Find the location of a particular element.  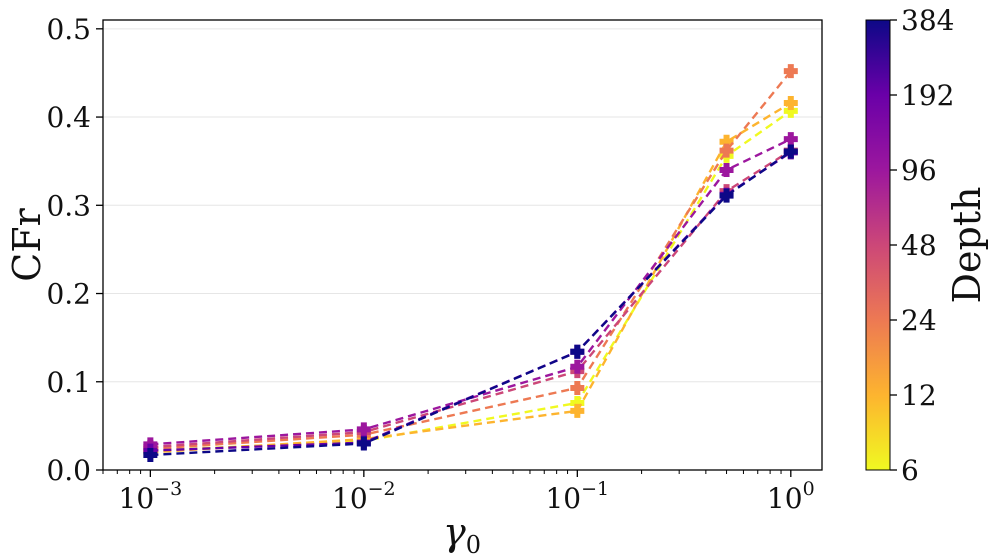

colorbar-tick-label: 6 is located at coordinates (910, 470).